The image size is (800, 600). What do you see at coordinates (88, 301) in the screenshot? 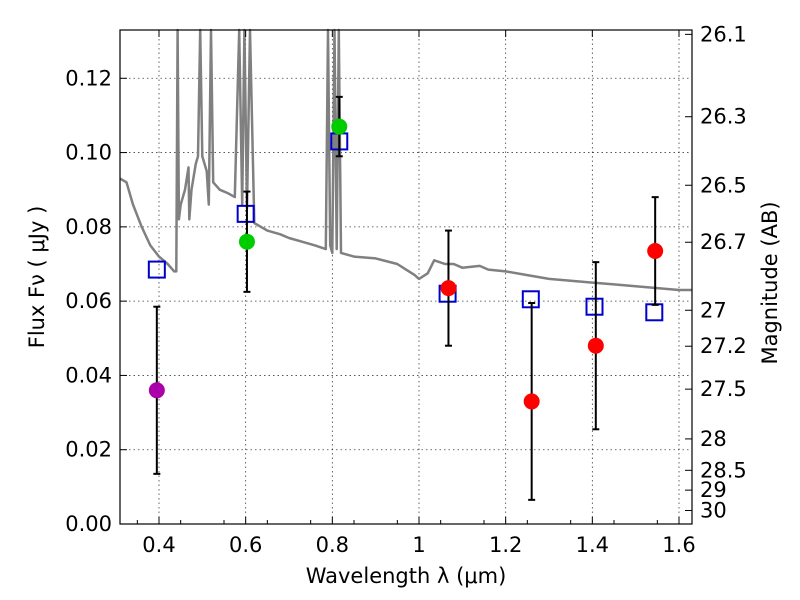
I see `y-tick-label: 0.06` at bounding box center [88, 301].